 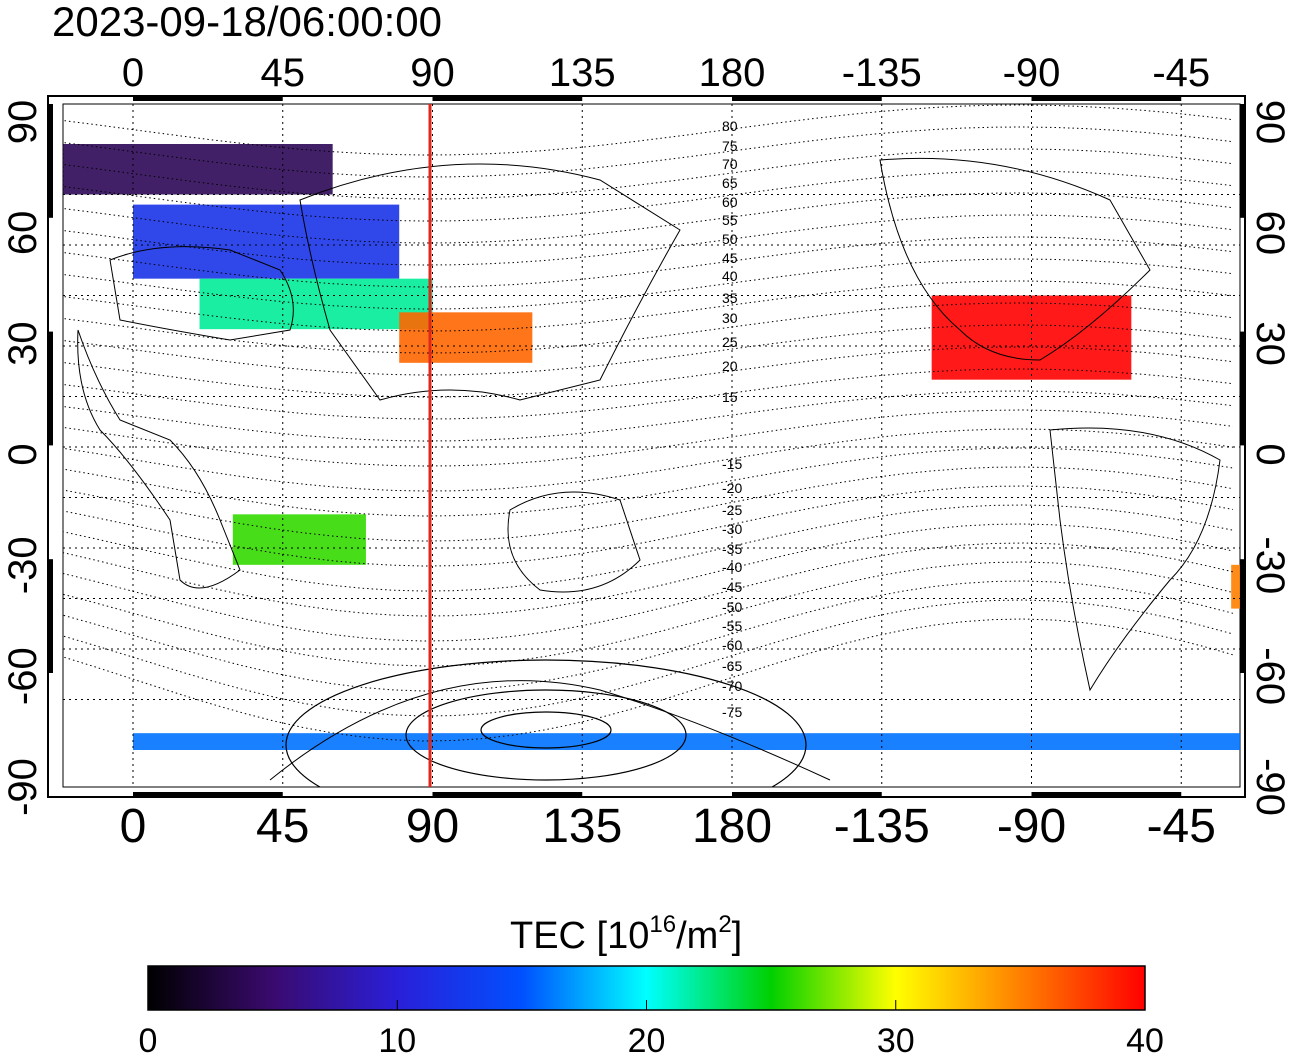 I want to click on colorbar-tick-label: 40, so click(x=1145, y=1039).